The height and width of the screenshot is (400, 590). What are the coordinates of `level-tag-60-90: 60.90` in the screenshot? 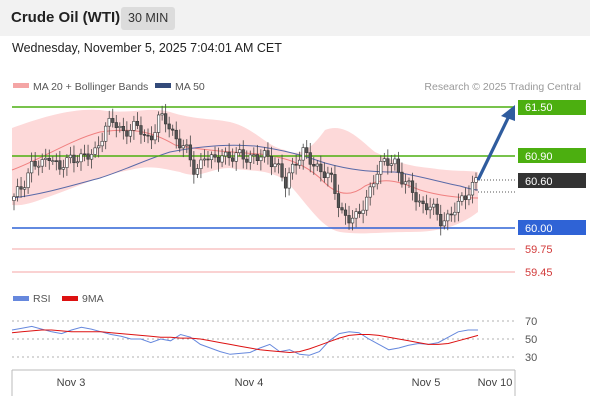 It's located at (552, 155).